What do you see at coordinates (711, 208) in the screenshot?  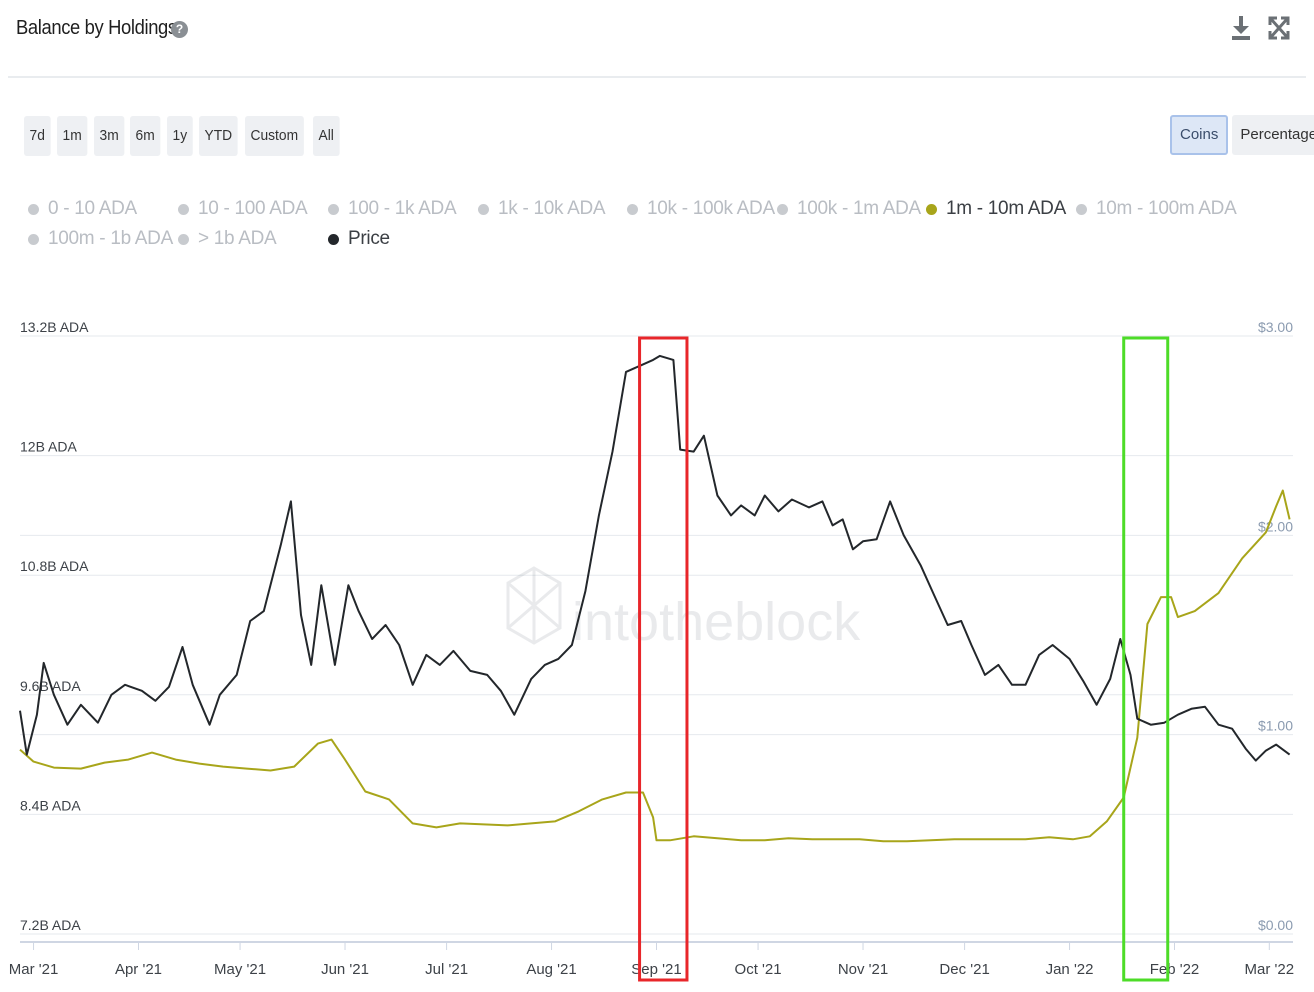 I see `legend-label: 10k - 100k ADA` at bounding box center [711, 208].